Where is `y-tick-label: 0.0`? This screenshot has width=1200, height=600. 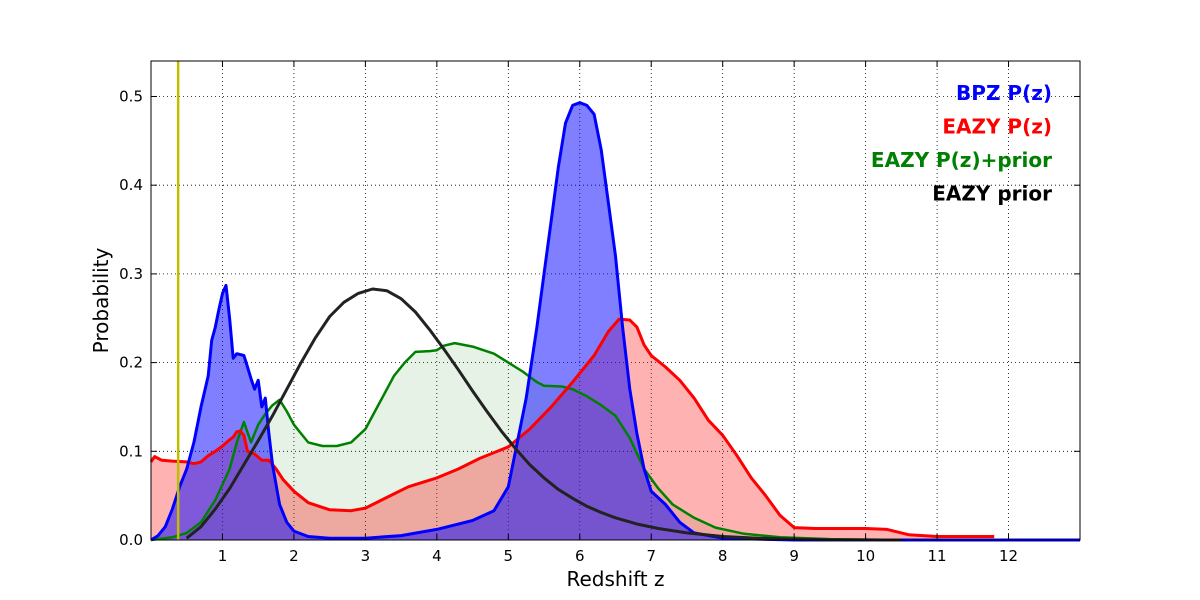
y-tick-label: 0.0 is located at coordinates (131, 540).